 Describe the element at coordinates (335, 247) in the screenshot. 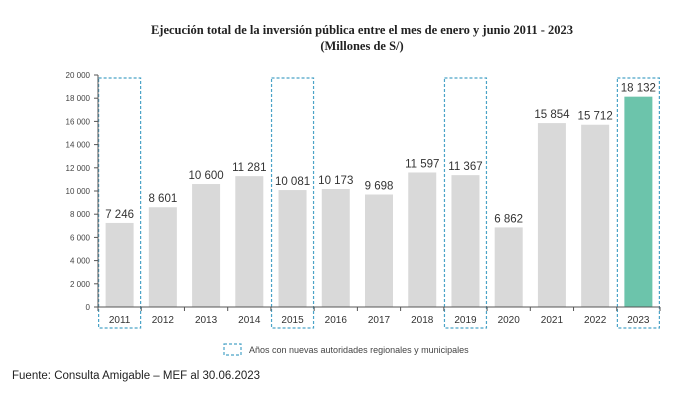

I see `bar-2016` at that location.